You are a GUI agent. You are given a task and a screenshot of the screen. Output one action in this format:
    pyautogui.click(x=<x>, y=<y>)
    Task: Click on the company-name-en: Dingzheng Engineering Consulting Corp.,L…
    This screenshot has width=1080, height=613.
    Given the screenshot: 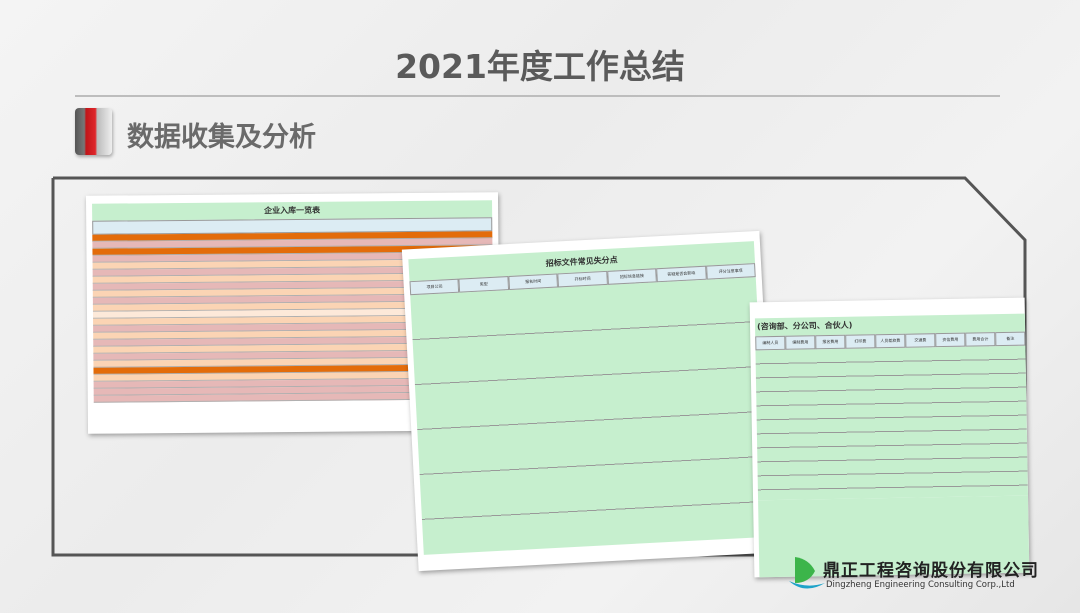 What is the action you would take?
    pyautogui.click(x=920, y=585)
    